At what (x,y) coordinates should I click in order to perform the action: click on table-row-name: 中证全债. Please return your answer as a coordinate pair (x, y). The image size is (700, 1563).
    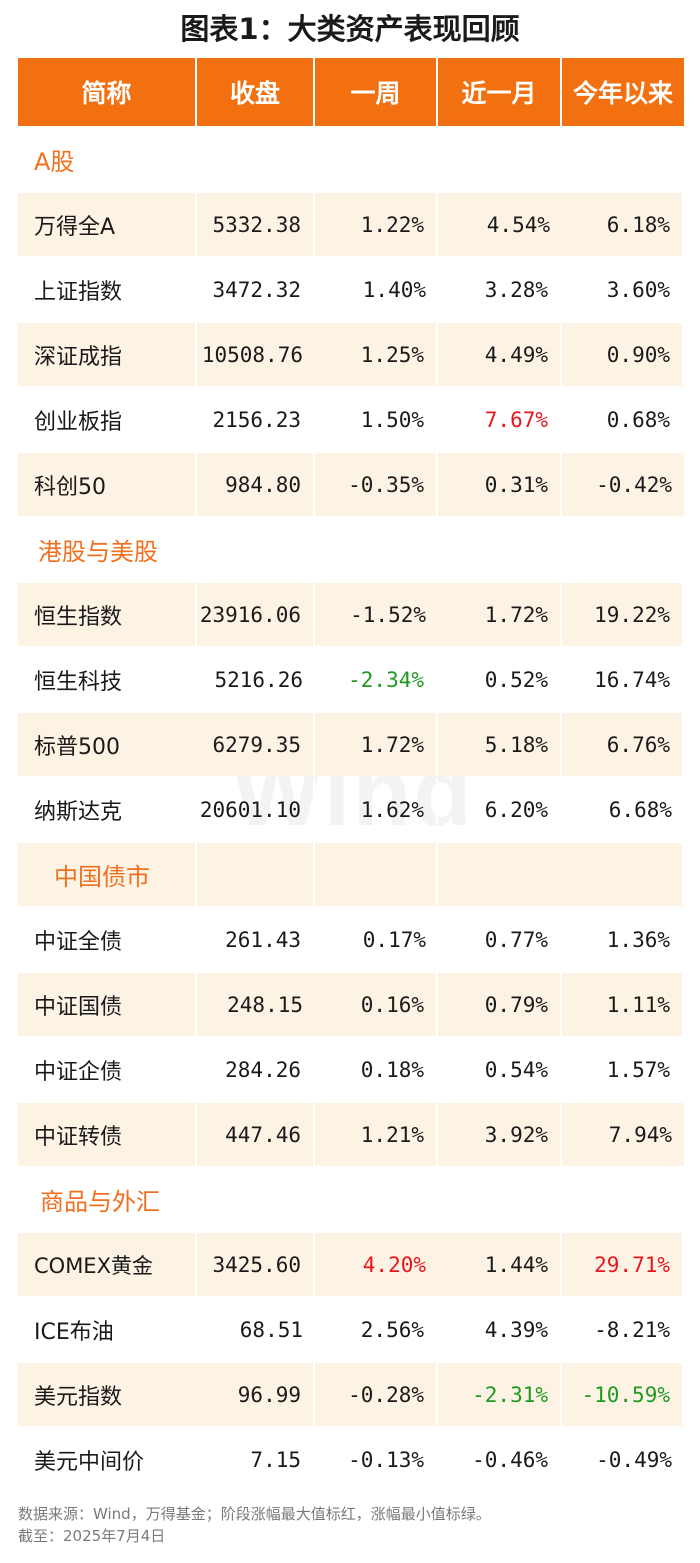
    Looking at the image, I should click on (107, 939).